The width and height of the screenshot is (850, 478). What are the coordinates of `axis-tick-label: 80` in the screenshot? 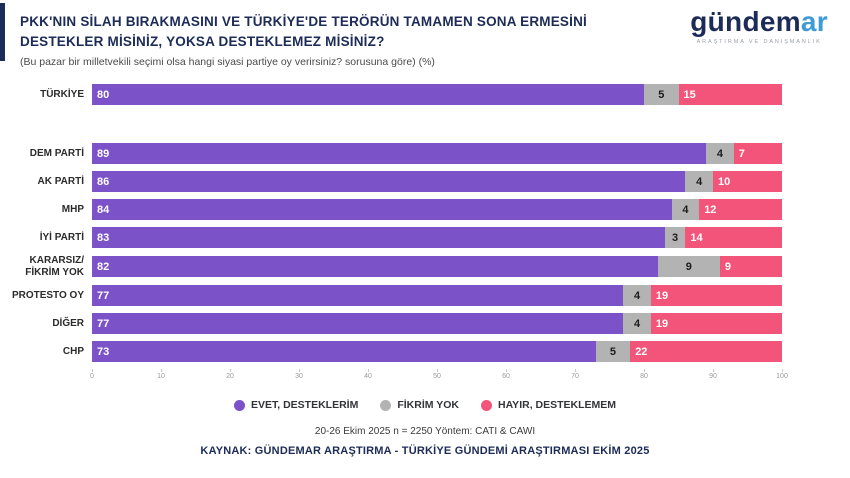 It's located at (644, 375).